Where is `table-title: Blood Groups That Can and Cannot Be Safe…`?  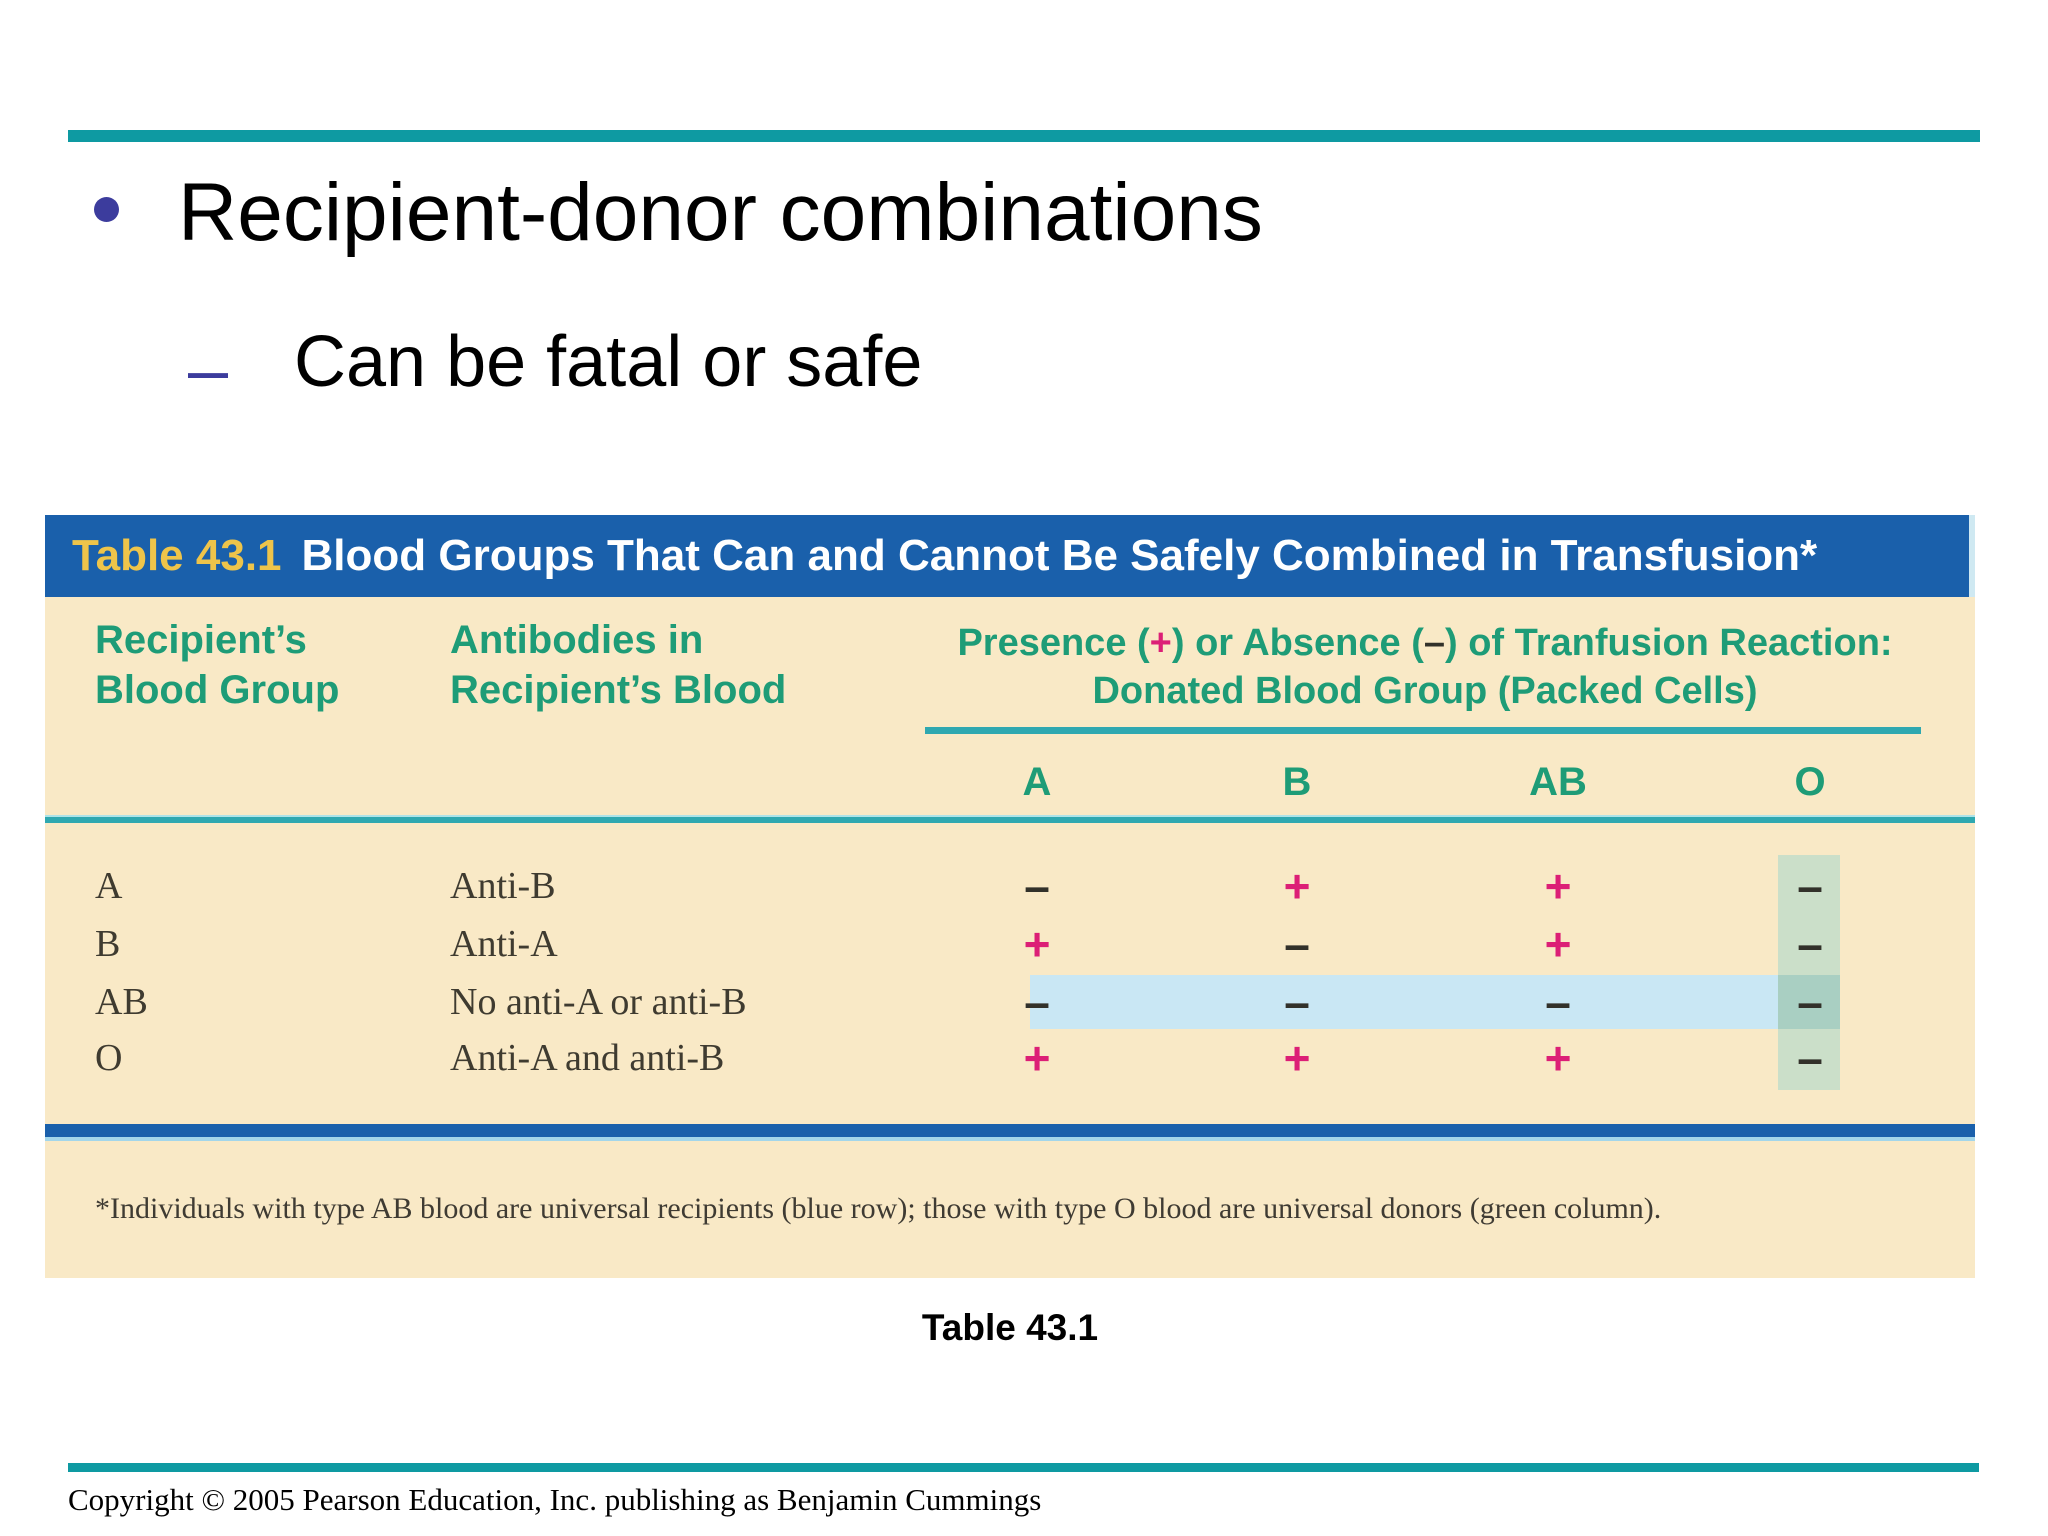
table-title: Blood Groups That Can and Cannot Be Safe… is located at coordinates (1059, 555).